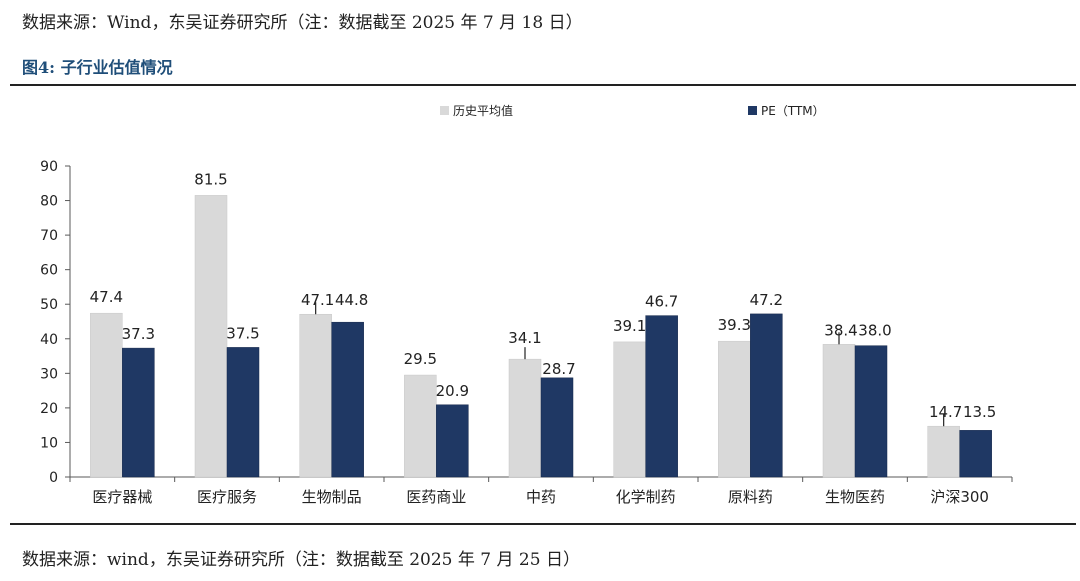  Describe the element at coordinates (49, 409) in the screenshot. I see `y-tick-label: 20` at that location.